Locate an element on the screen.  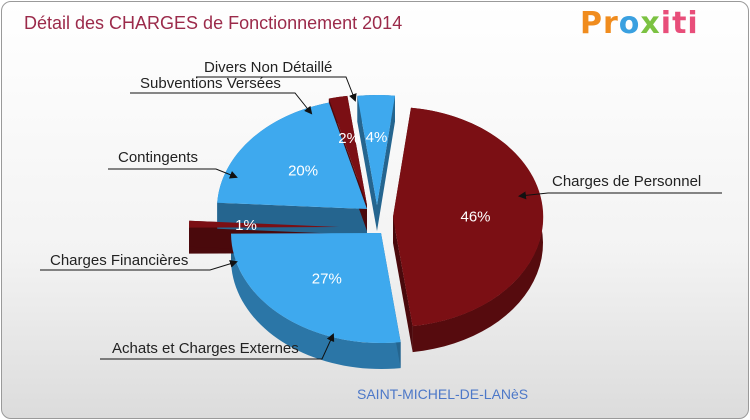
pie-slice-label: Contingents is located at coordinates (158, 157).